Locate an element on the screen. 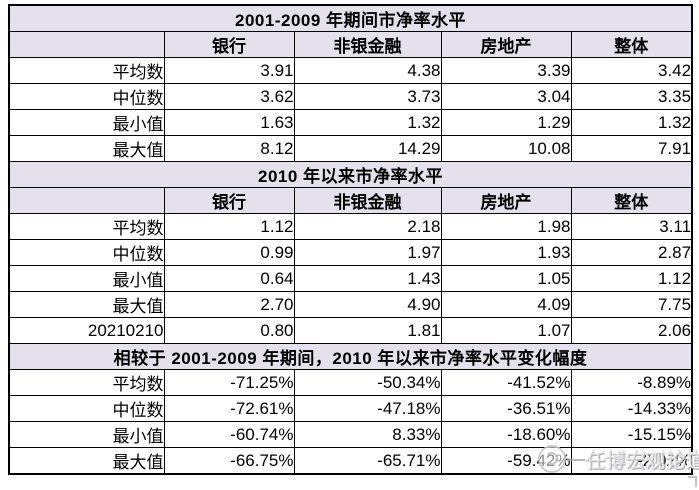 The width and height of the screenshot is (699, 490). value-cell: -60.74% is located at coordinates (229, 434).